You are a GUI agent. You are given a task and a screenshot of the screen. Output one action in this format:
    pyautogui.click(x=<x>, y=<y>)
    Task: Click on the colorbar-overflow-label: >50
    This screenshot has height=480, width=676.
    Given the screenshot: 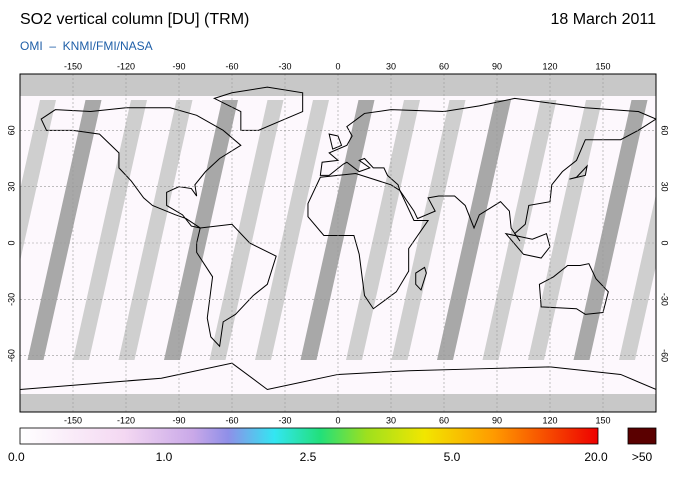 What is the action you would take?
    pyautogui.click(x=642, y=457)
    